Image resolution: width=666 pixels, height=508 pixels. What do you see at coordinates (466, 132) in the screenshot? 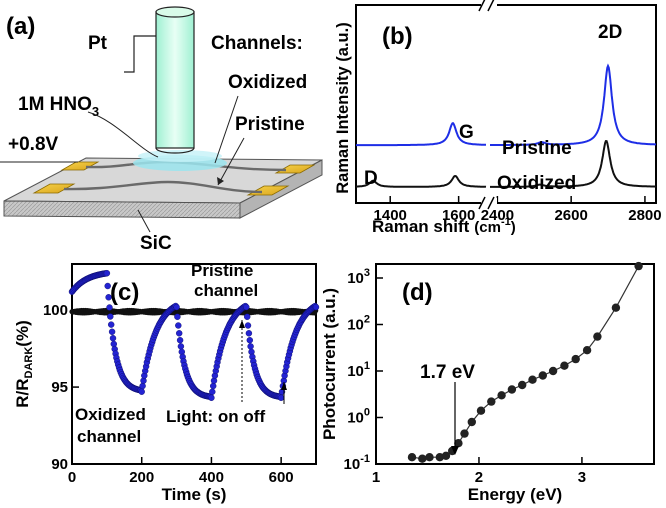
I see `peak-label-g: G` at bounding box center [466, 132].